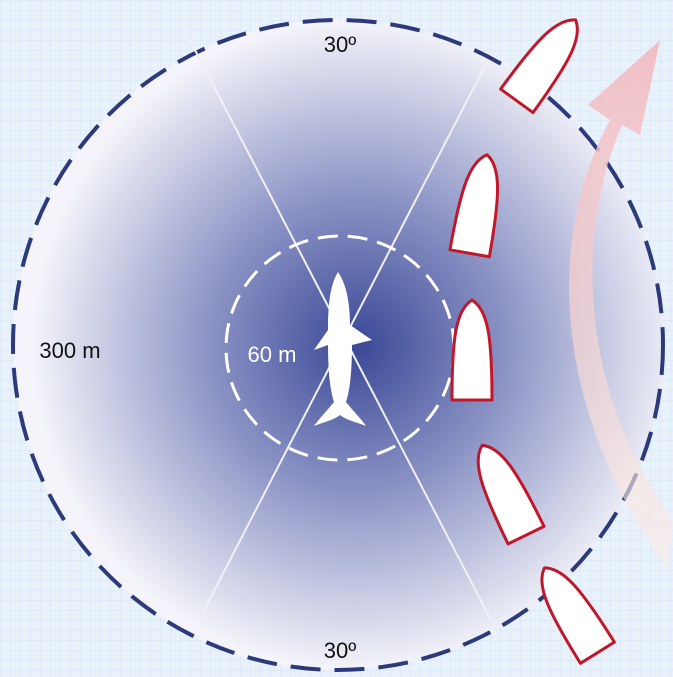 The width and height of the screenshot is (673, 677). Describe the element at coordinates (621, 305) in the screenshot. I see `movement-arrow` at that location.